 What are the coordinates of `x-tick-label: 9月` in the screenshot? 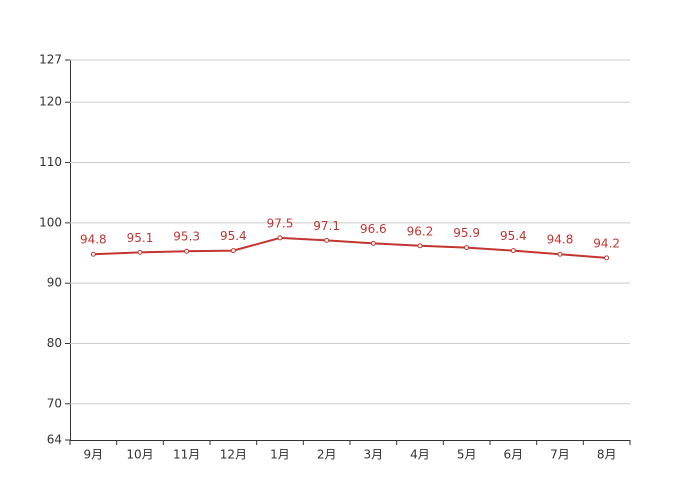 It's located at (94, 455).